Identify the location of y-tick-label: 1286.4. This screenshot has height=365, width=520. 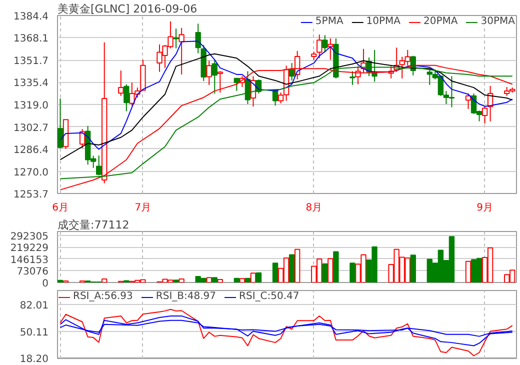
(31, 150).